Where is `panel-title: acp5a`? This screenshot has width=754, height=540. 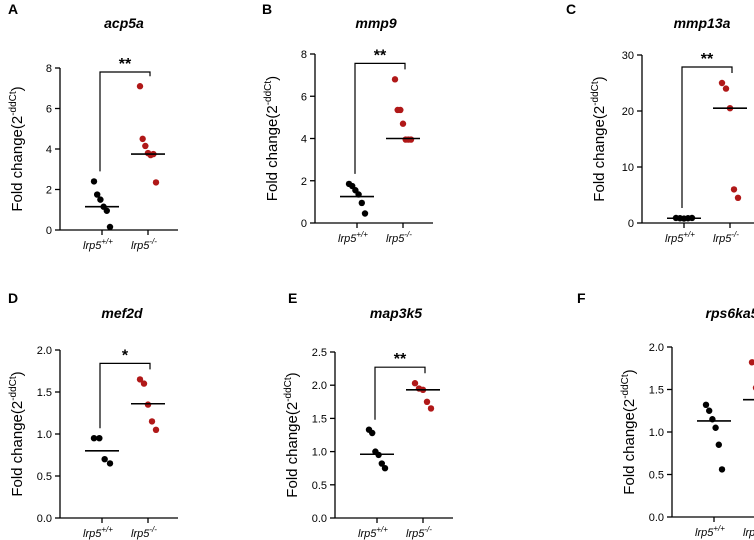 panel-title: acp5a is located at coordinates (124, 23).